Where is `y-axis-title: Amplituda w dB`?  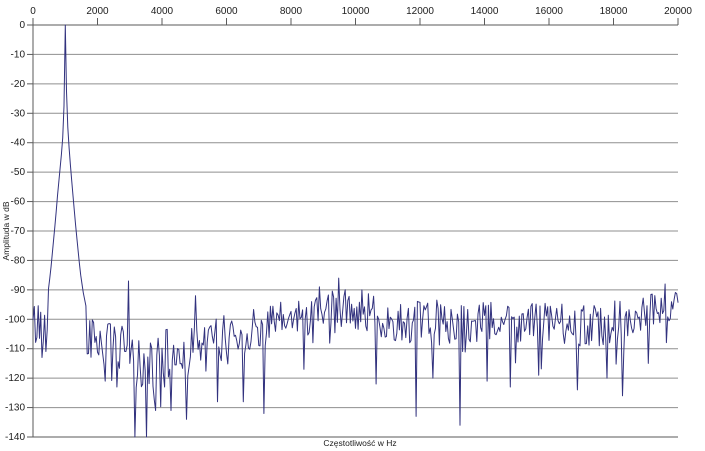 y-axis-title: Amplituda w dB is located at coordinates (6, 230).